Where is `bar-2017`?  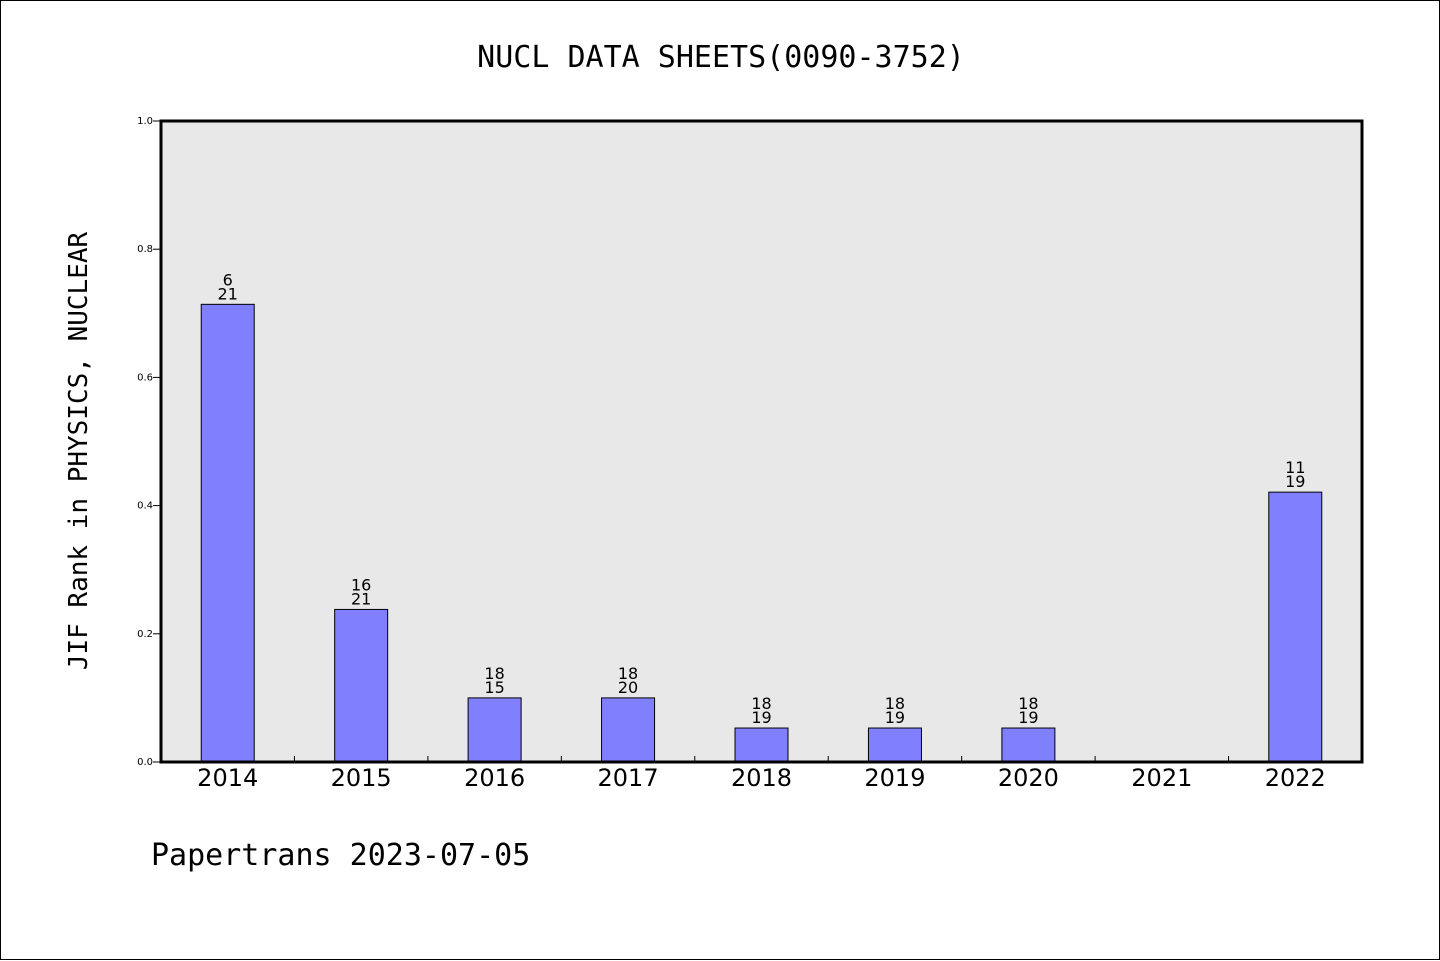
bar-2017 is located at coordinates (628, 730).